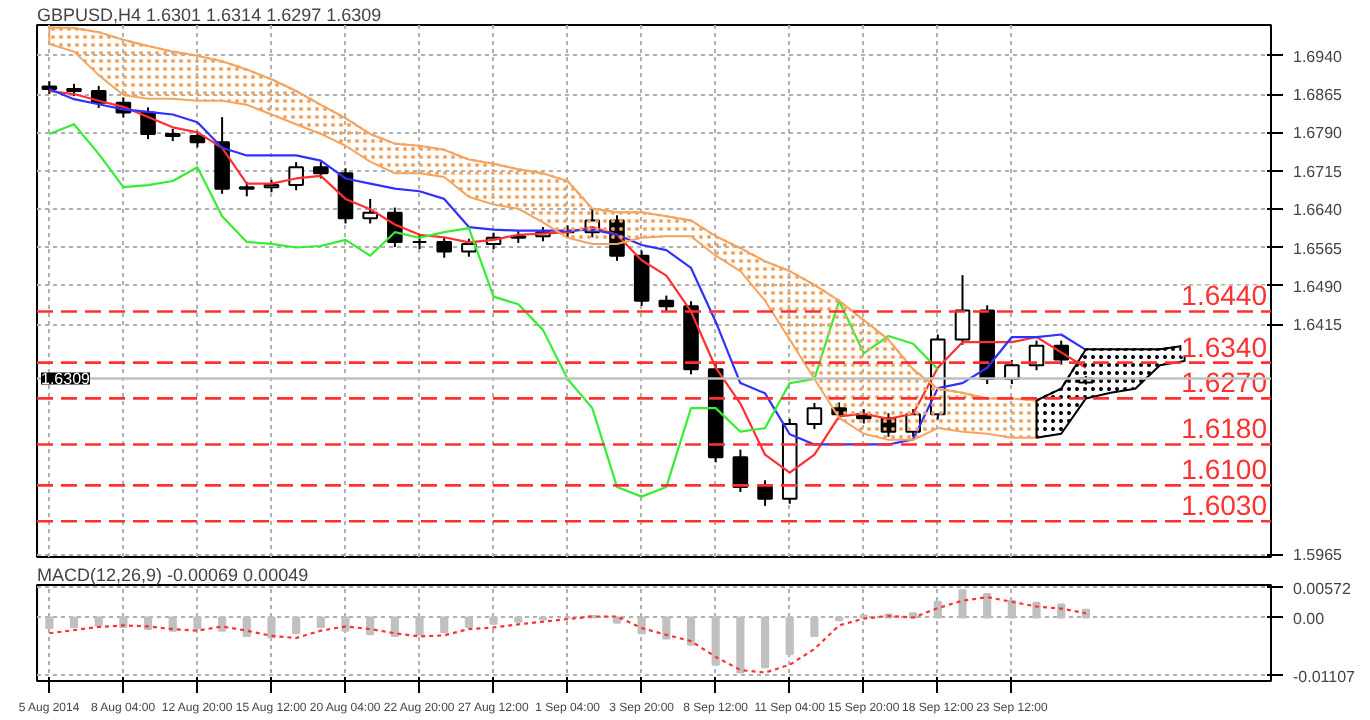  I want to click on y-tick-label: 1.6490, so click(1318, 286).